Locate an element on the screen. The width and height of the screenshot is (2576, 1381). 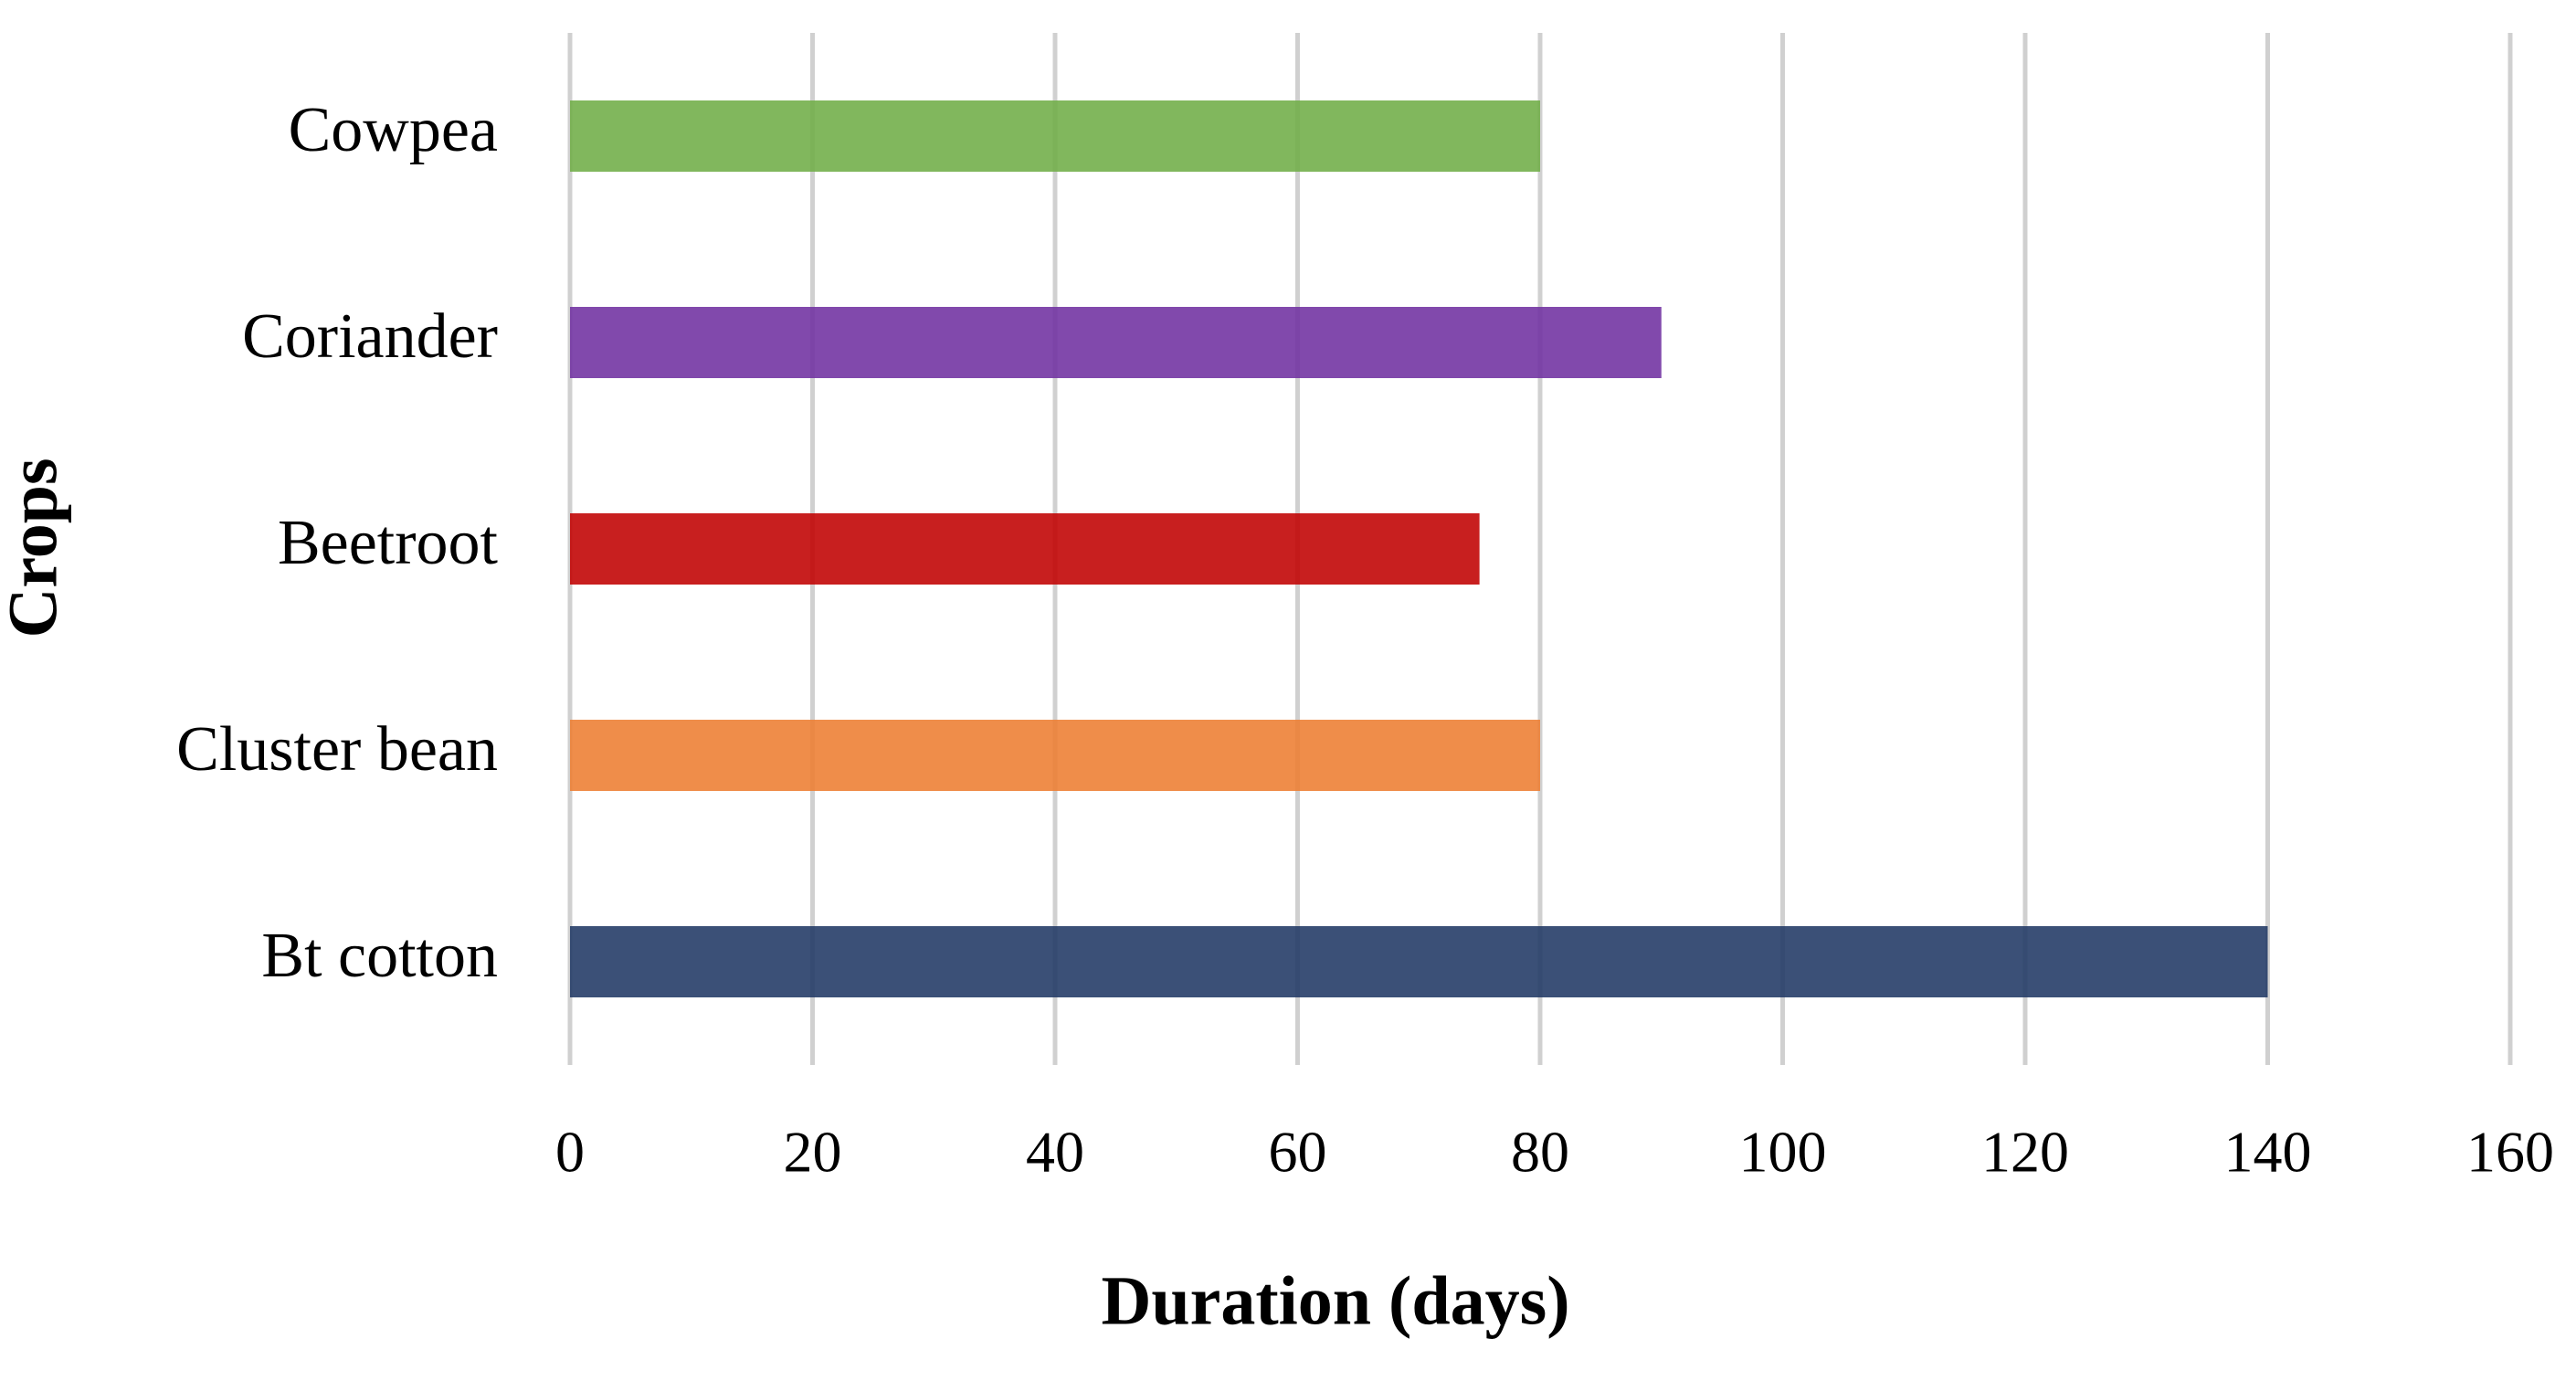
x-tick-label: 40 is located at coordinates (1055, 1153).